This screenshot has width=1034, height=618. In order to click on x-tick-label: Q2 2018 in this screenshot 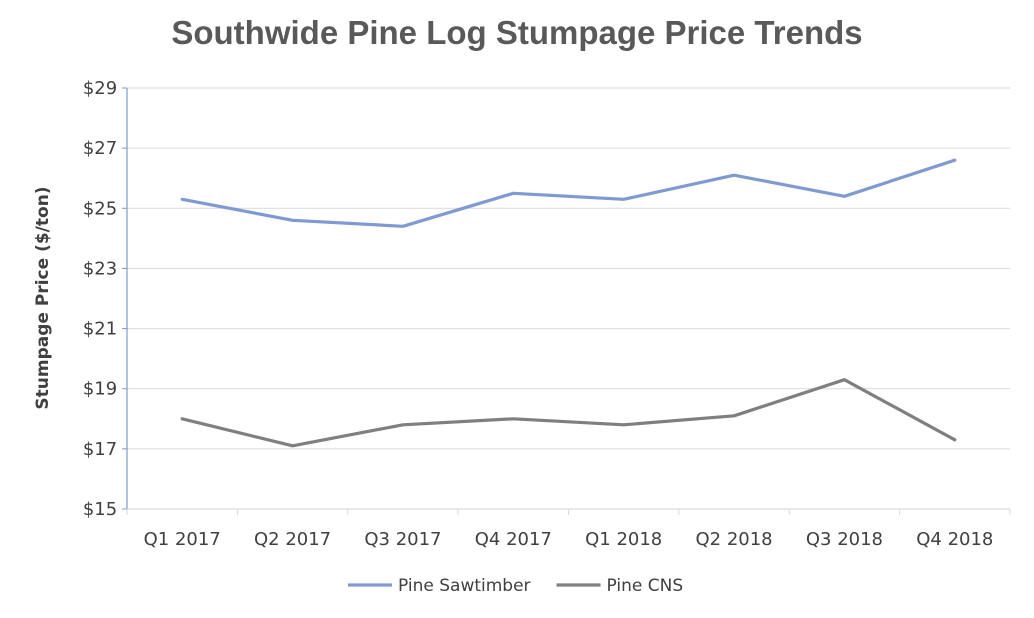, I will do `click(733, 539)`.